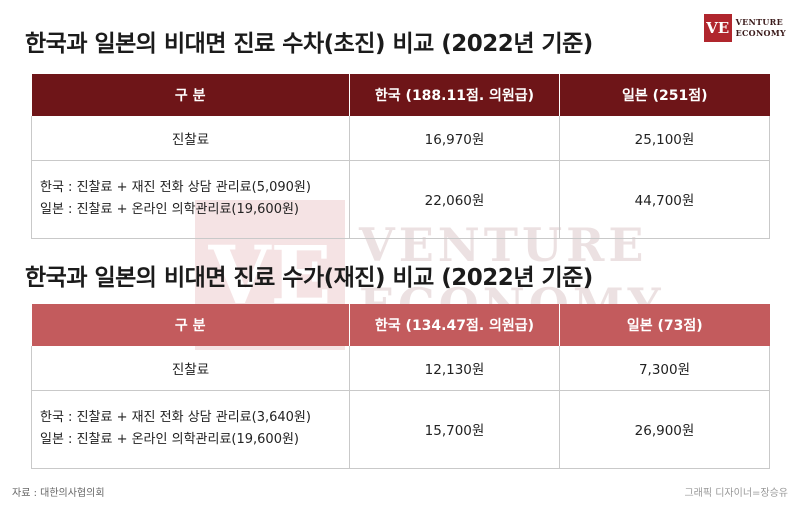 The width and height of the screenshot is (800, 511). Describe the element at coordinates (664, 368) in the screenshot. I see `japan-fee: 7,300원` at that location.